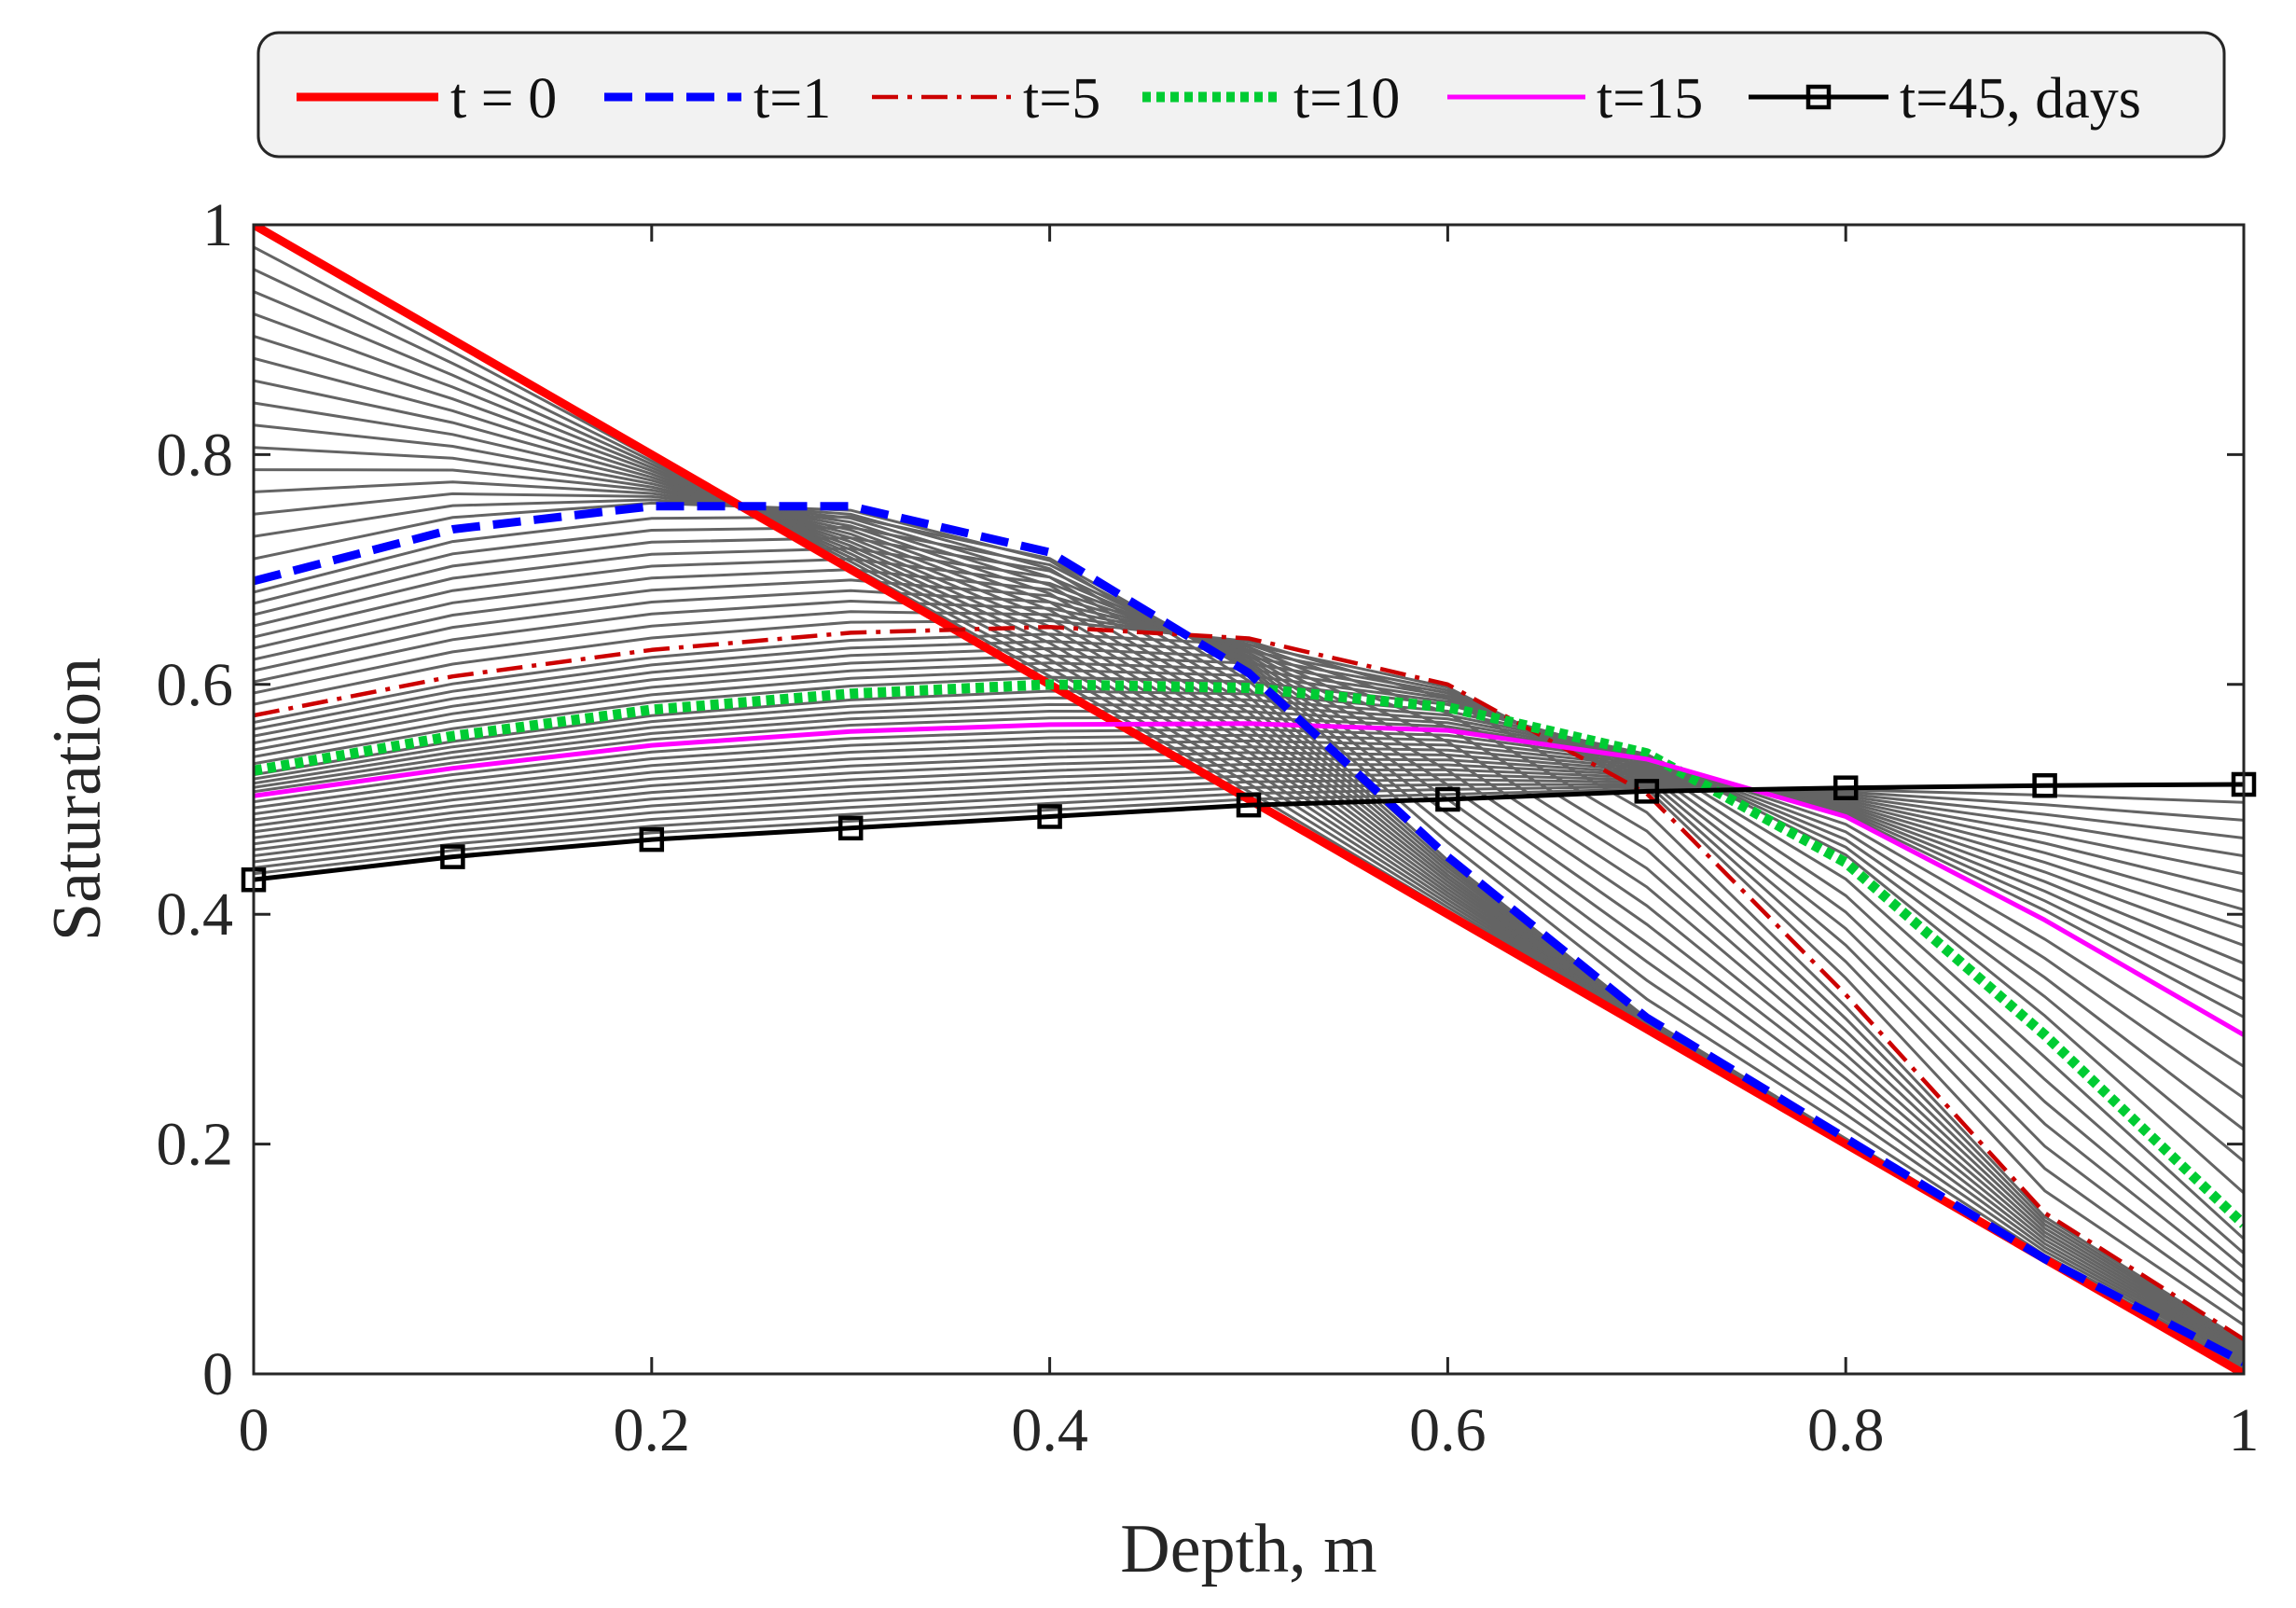 This screenshot has width=2296, height=1608. Describe the element at coordinates (792, 99) in the screenshot. I see `legend-label-1: t=1` at that location.